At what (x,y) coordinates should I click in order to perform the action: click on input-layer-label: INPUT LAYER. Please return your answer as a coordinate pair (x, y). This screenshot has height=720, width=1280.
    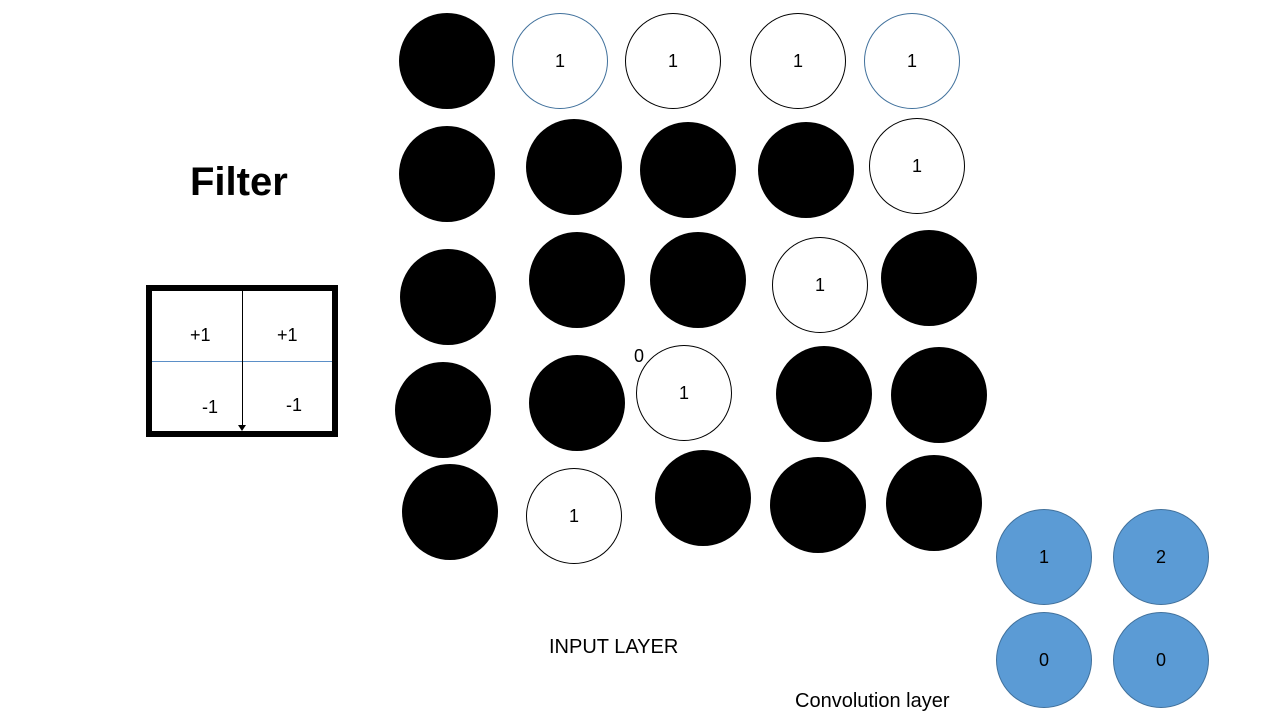
    Looking at the image, I should click on (614, 647).